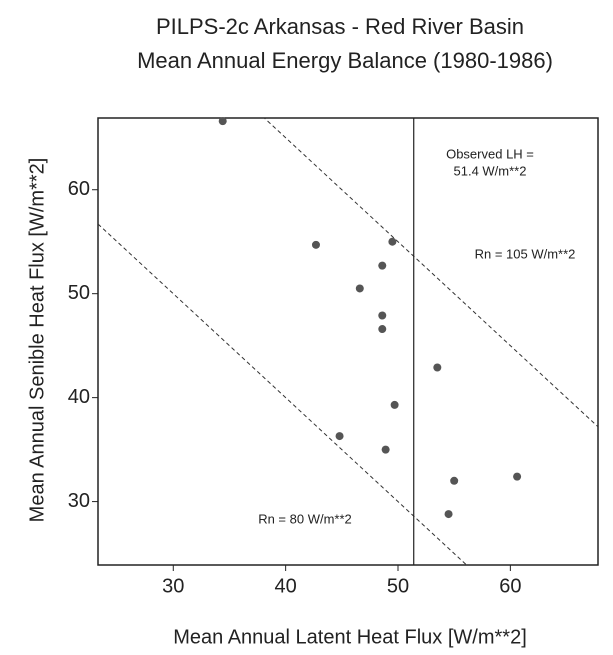 The image size is (613, 655). What do you see at coordinates (286, 586) in the screenshot?
I see `x-tick-label: 40` at bounding box center [286, 586].